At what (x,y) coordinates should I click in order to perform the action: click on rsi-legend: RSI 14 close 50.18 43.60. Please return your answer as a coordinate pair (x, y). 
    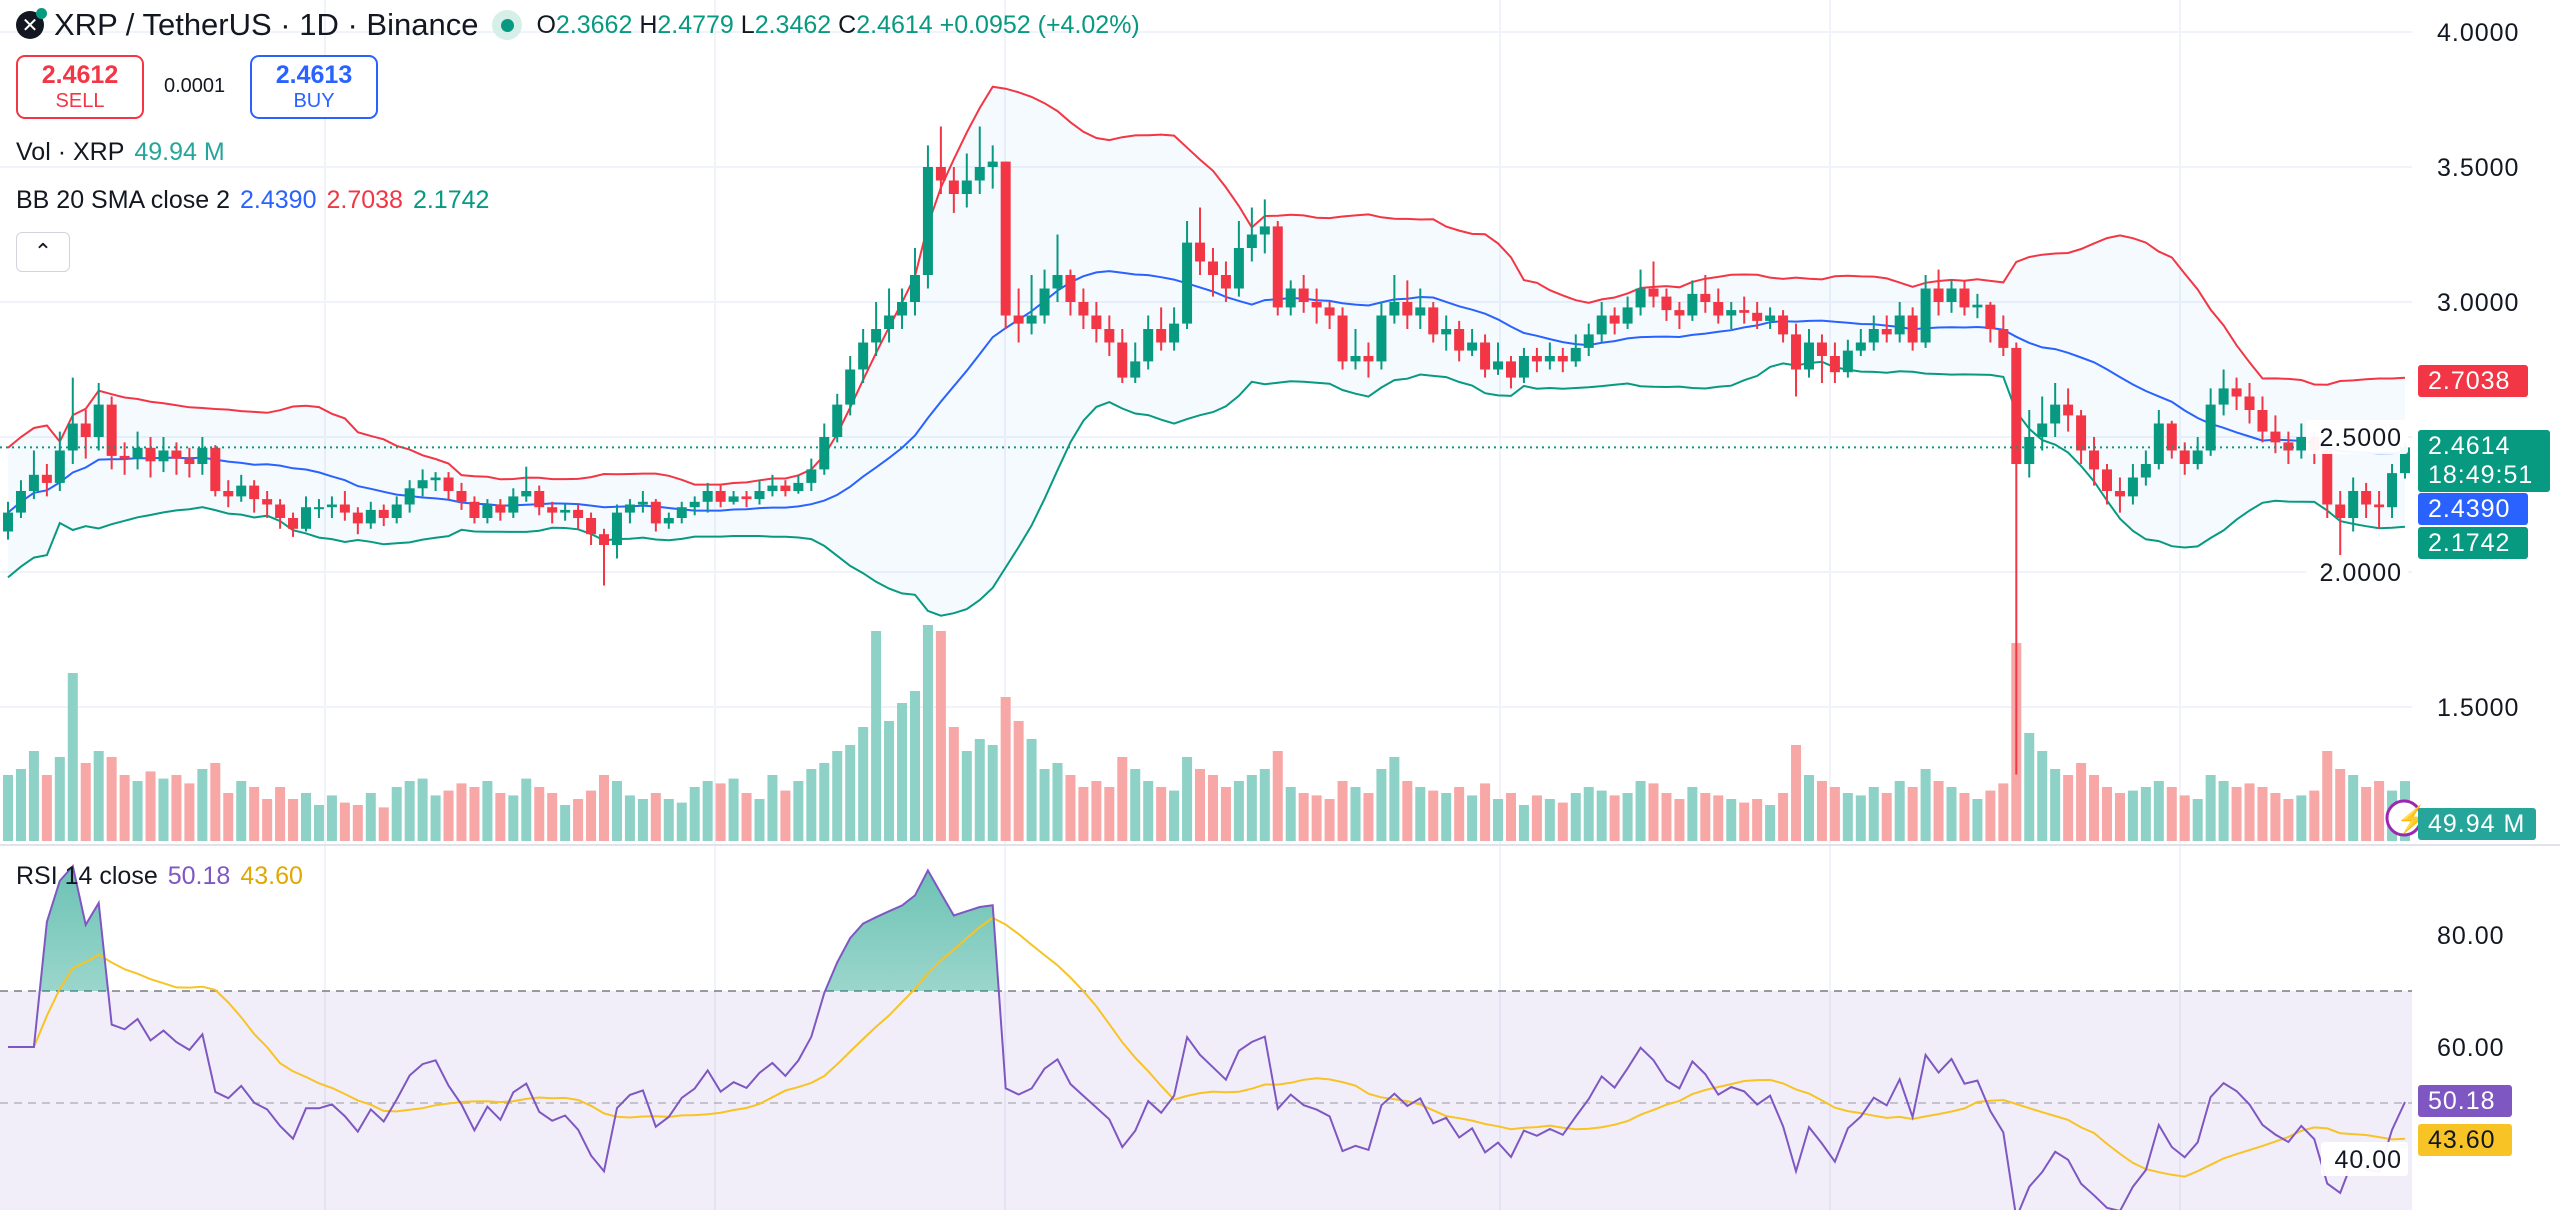
    Looking at the image, I should click on (159, 876).